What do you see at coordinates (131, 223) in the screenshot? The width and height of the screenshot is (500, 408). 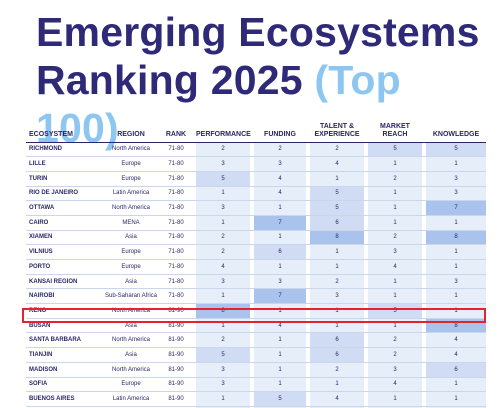 I see `cell-region: MENA` at bounding box center [131, 223].